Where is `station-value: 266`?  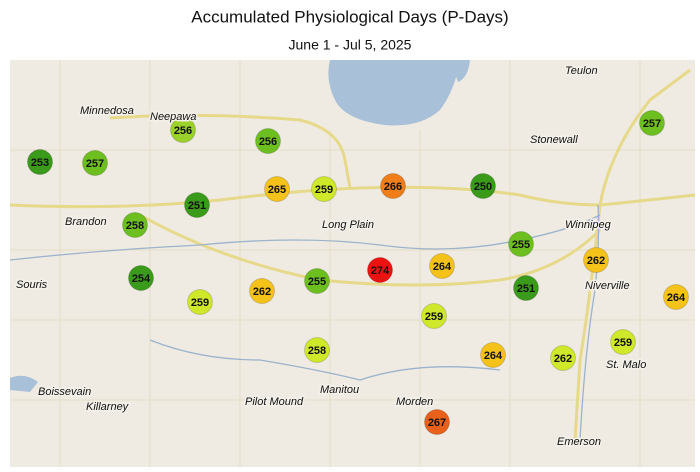 station-value: 266 is located at coordinates (393, 187).